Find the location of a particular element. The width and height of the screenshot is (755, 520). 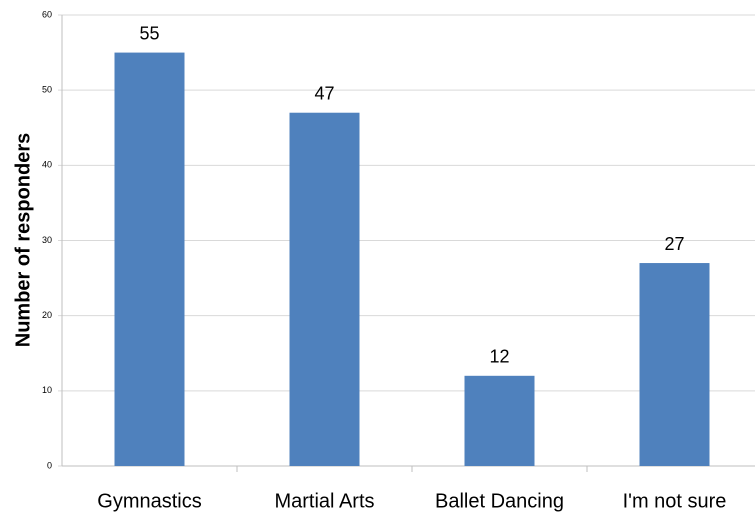

y-tick-label: 40 is located at coordinates (47, 165).